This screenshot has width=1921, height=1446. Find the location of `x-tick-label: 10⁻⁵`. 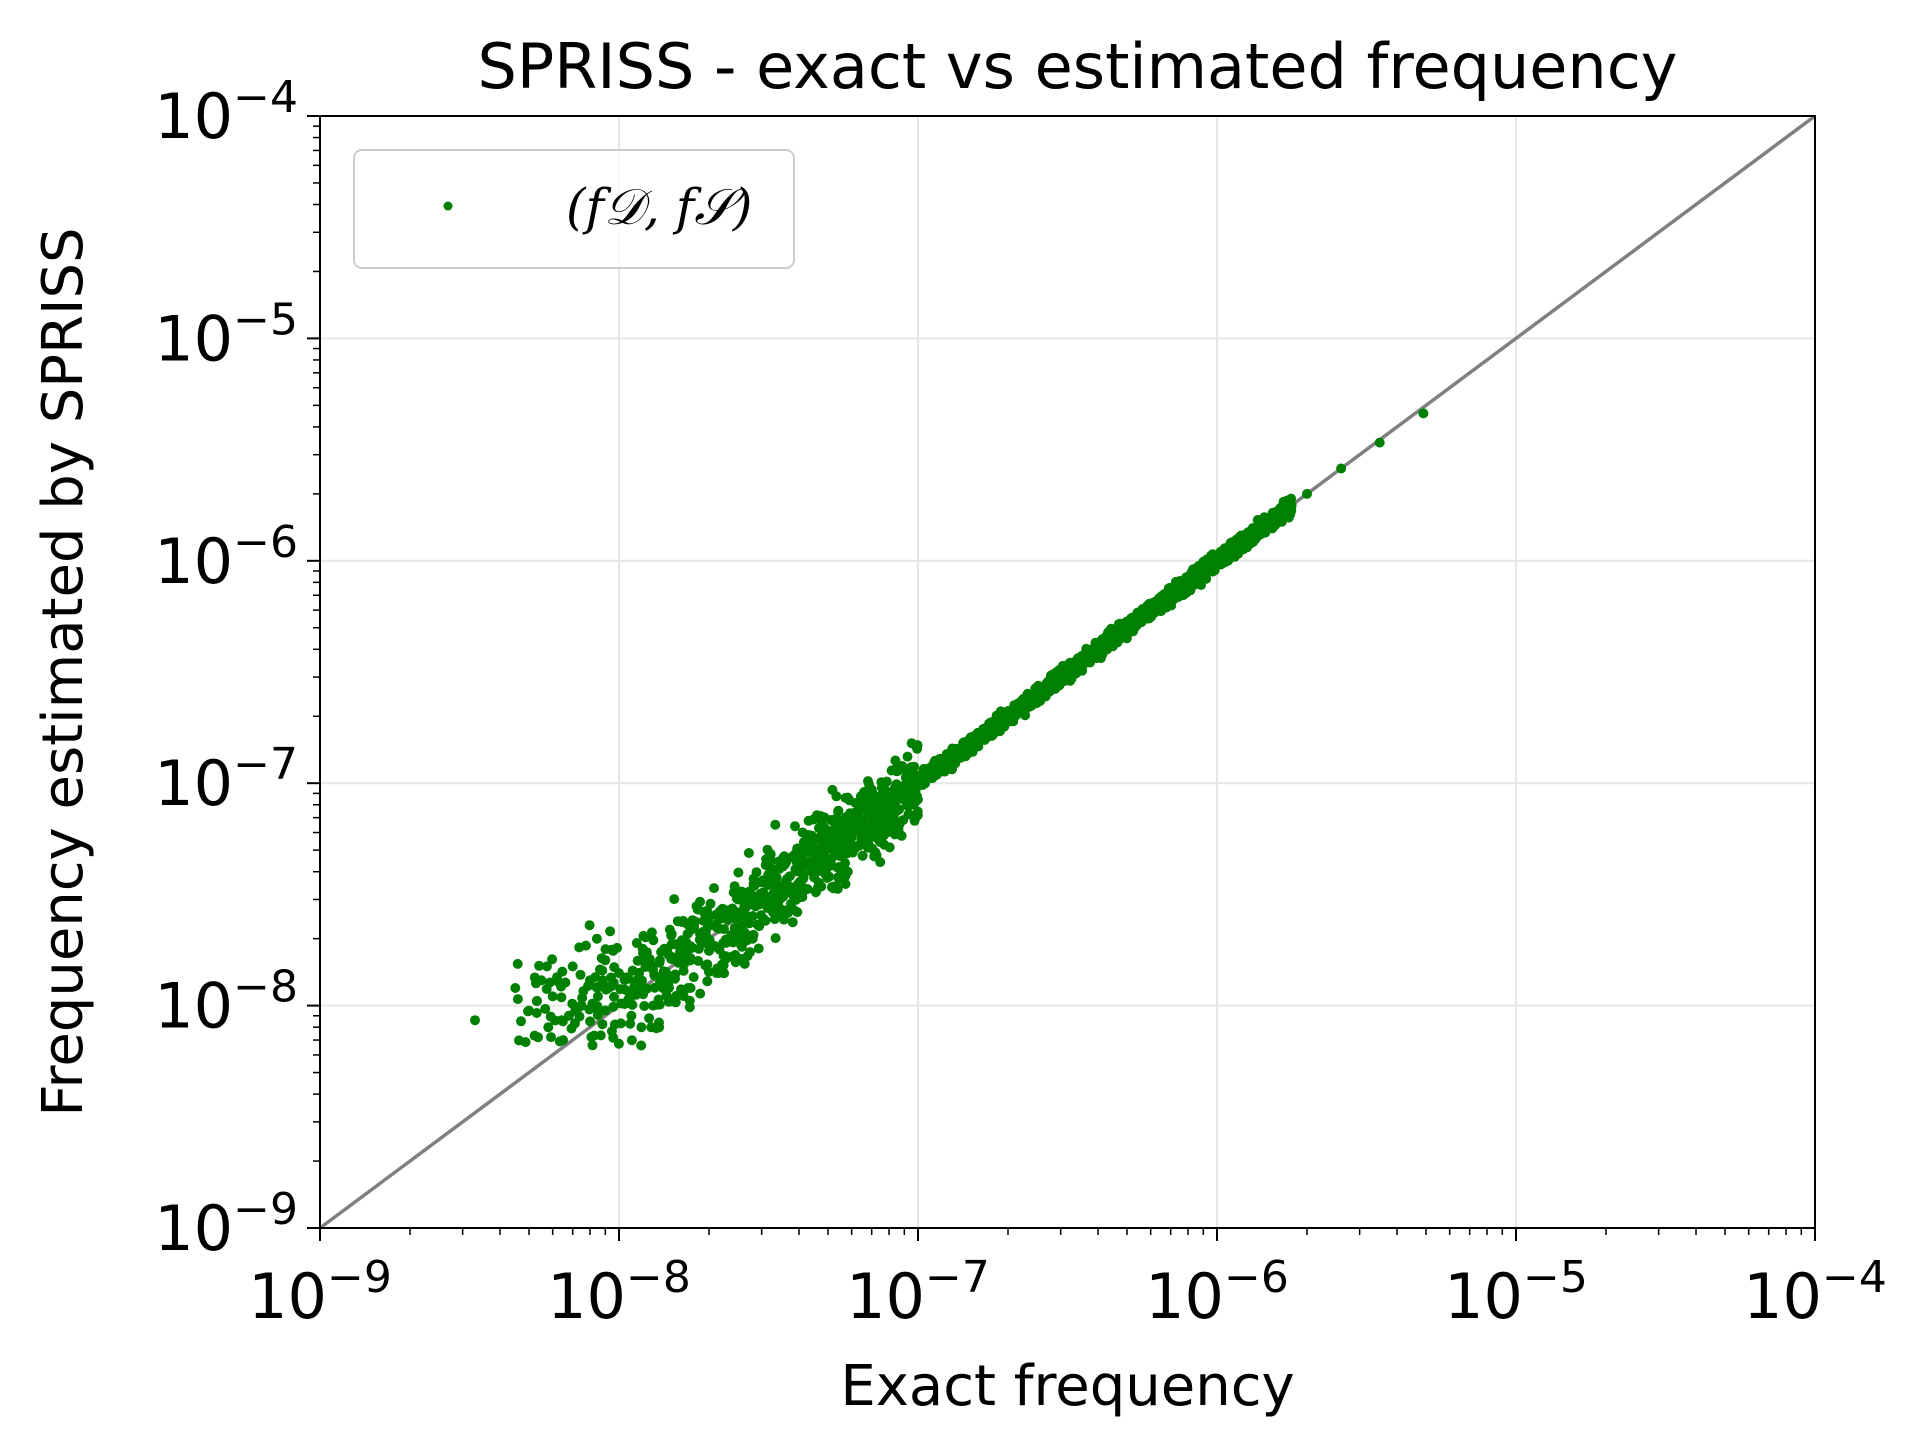

x-tick-label: 10⁻⁵ is located at coordinates (1516, 1292).